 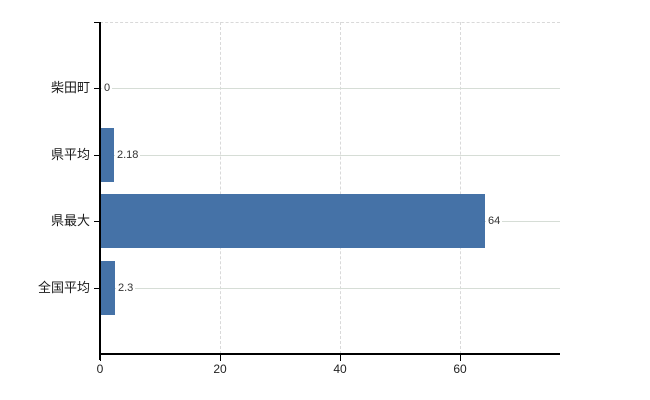 What do you see at coordinates (128, 155) in the screenshot?
I see `value-label: 2.18` at bounding box center [128, 155].